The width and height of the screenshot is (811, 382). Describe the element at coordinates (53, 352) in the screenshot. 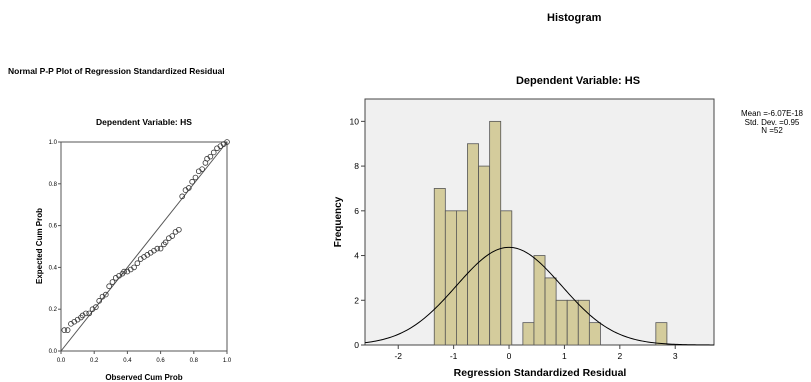

I see `pp-y-tick-label: 0.0` at that location.